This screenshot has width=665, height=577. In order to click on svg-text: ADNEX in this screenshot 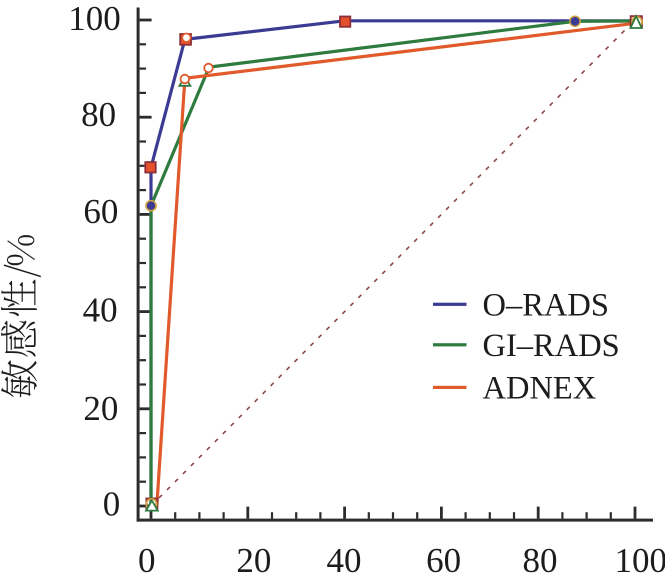, I will do `click(540, 389)`.